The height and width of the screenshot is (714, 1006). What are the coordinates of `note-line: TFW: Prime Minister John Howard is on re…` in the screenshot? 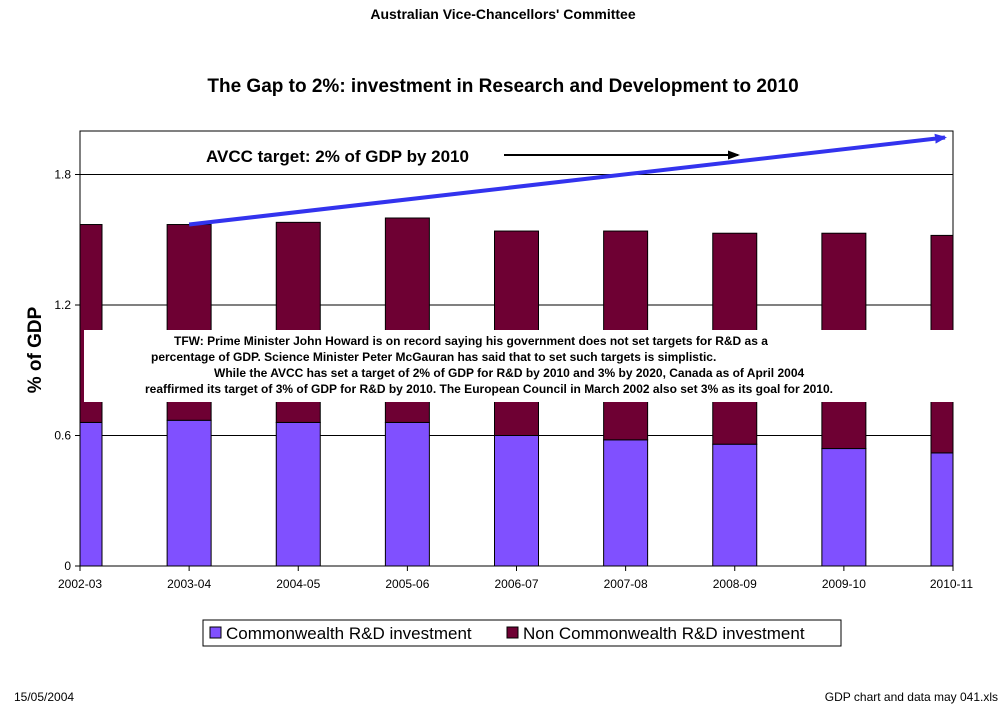 It's located at (471, 341).